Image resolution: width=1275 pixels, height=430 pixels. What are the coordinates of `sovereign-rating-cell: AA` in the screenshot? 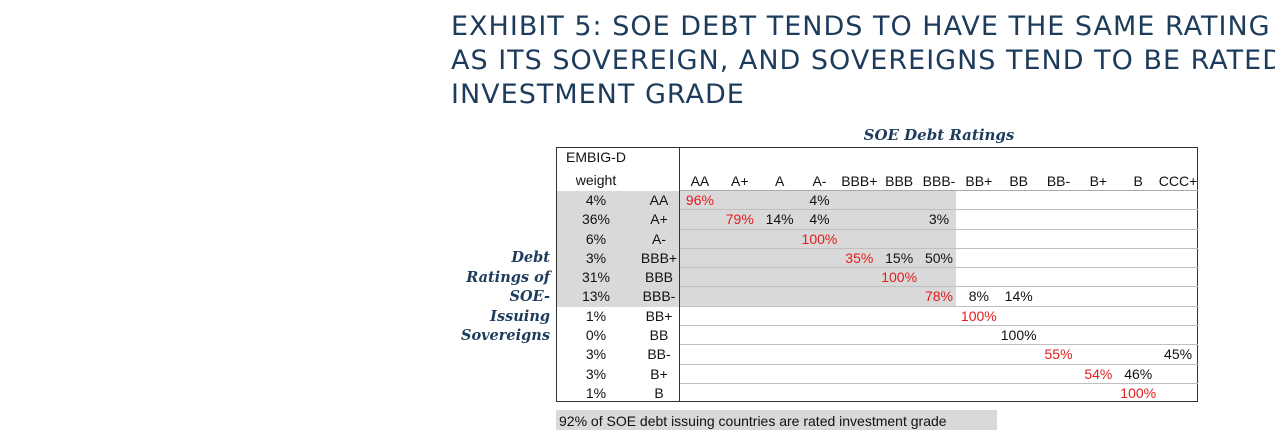 It's located at (659, 200).